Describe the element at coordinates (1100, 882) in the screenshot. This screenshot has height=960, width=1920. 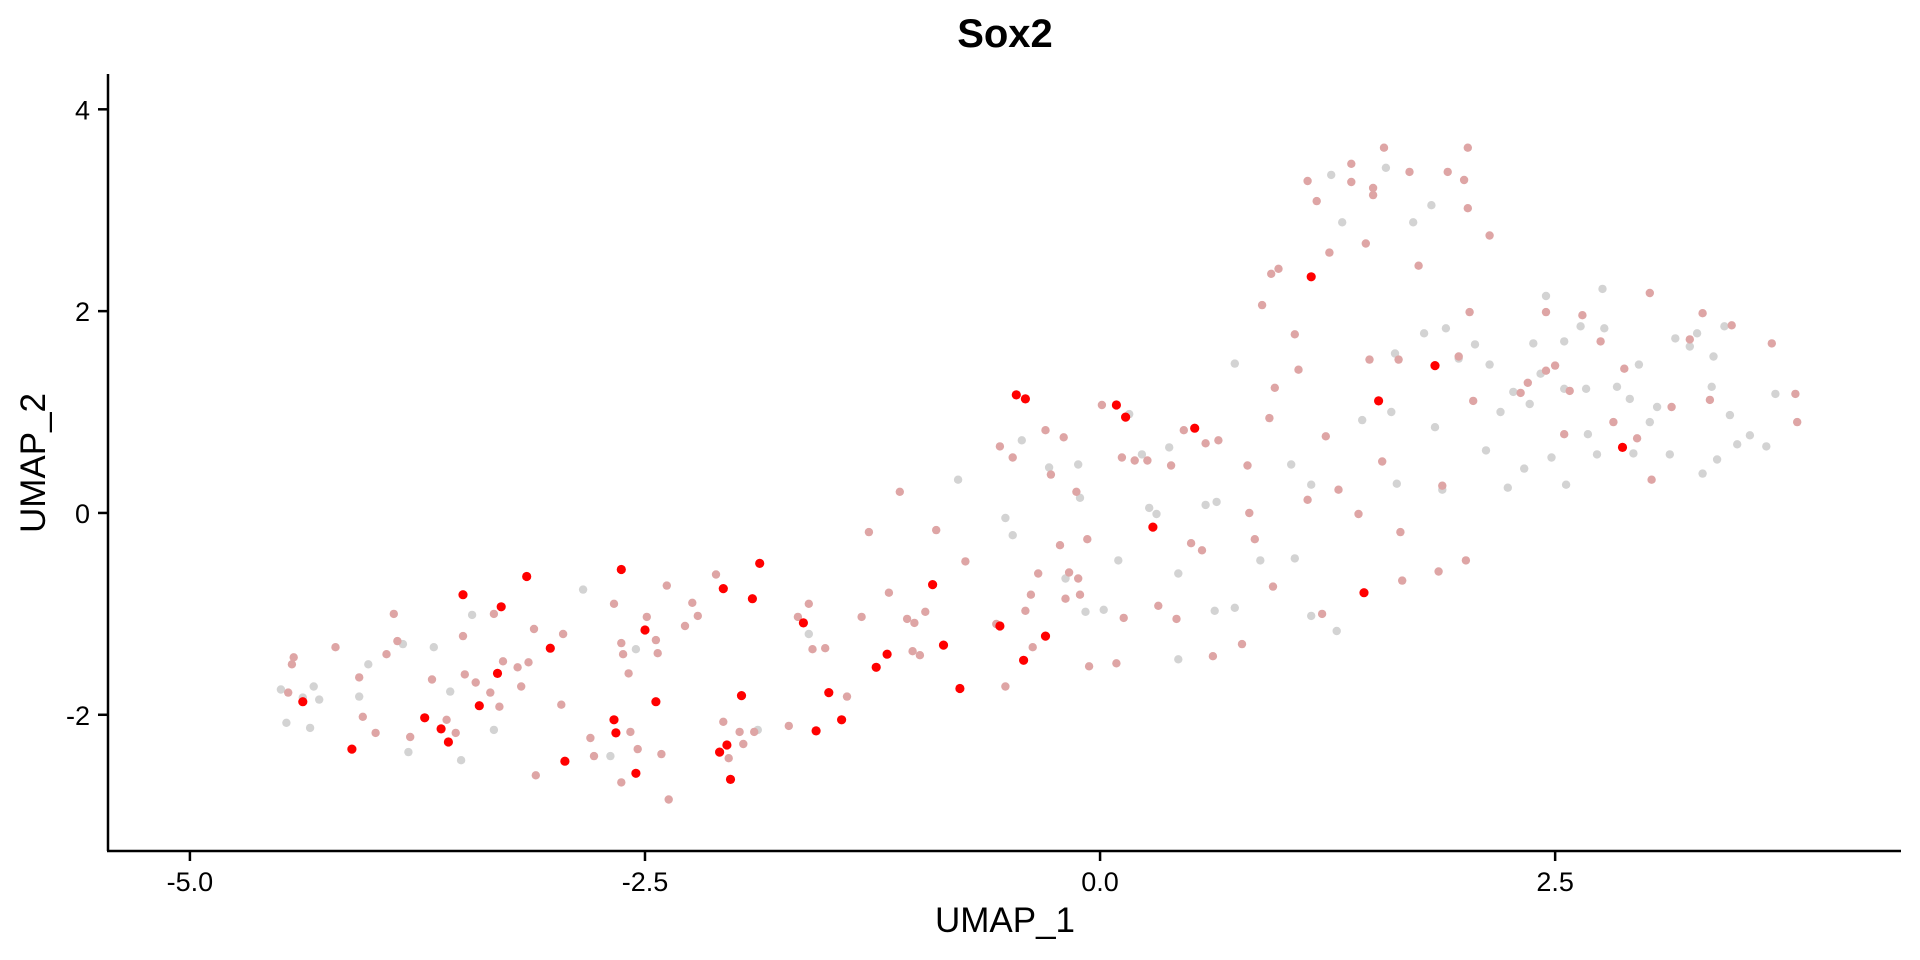
I see `x-tick-label: 0.0` at that location.